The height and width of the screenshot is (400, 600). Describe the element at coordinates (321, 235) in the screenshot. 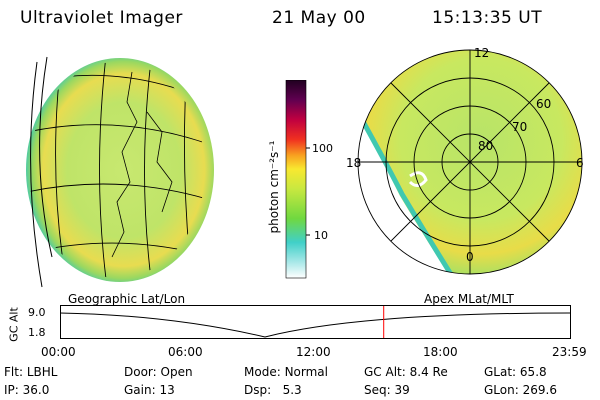

I see `colorbar-tick-10: 10` at that location.